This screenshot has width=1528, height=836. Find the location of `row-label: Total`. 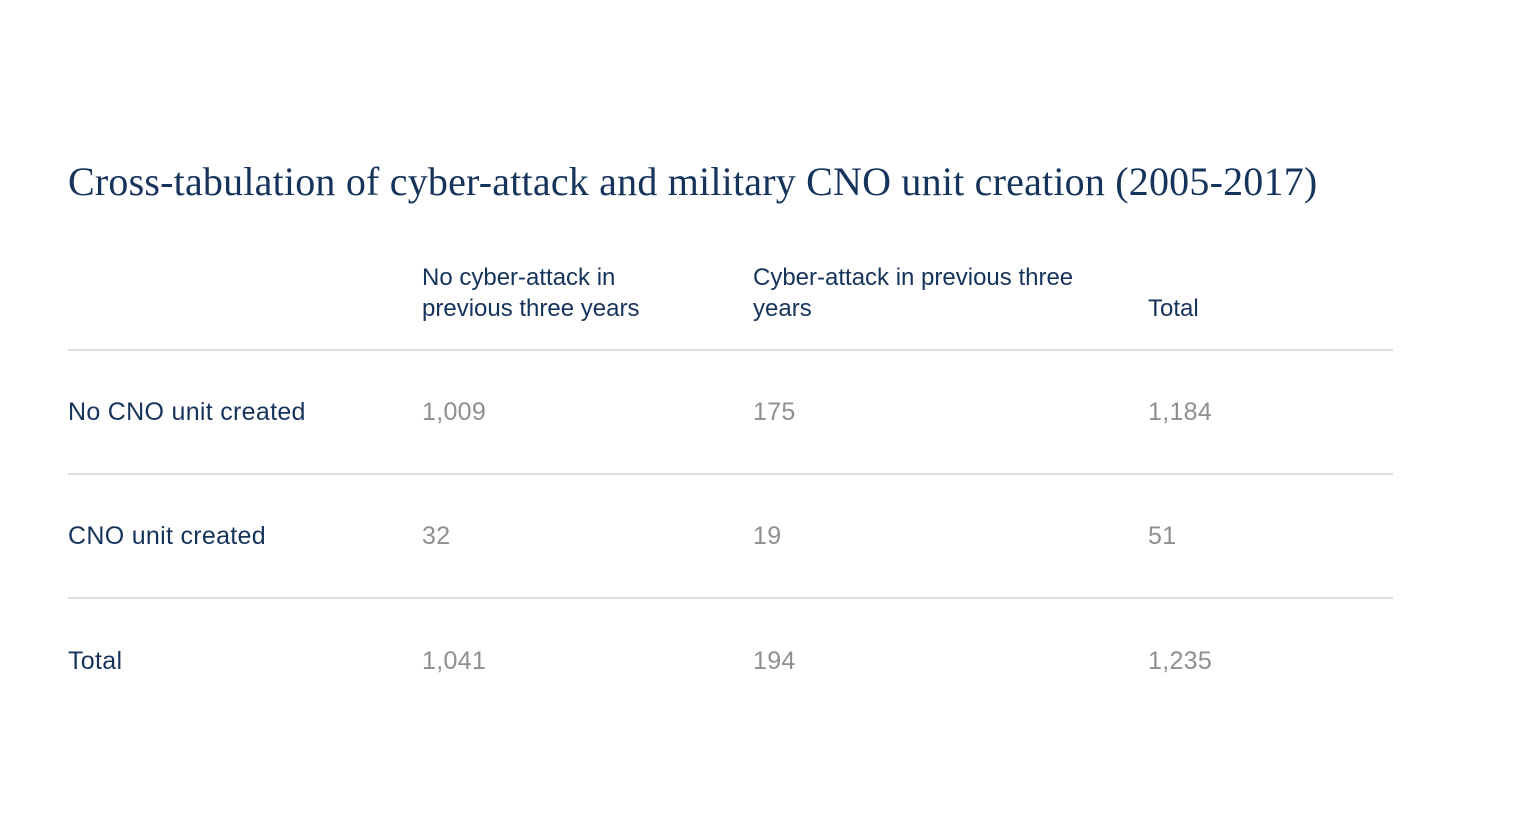

row-label: Total is located at coordinates (95, 660).